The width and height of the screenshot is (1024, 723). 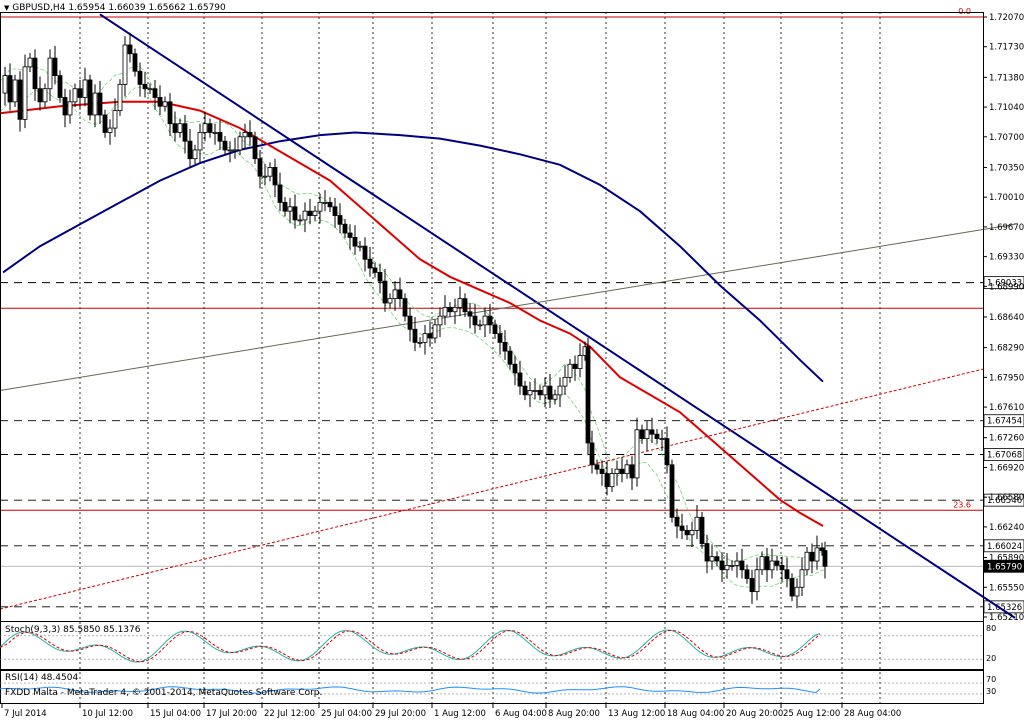 I want to click on y-tick-label: 1.69670, so click(x=1006, y=228).